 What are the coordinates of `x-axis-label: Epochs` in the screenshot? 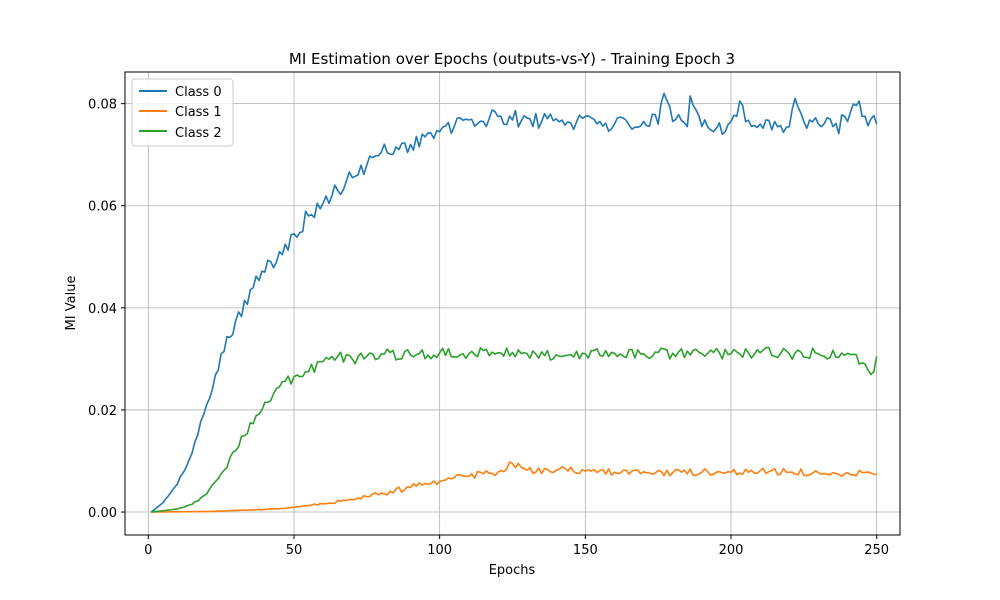 It's located at (512, 570).